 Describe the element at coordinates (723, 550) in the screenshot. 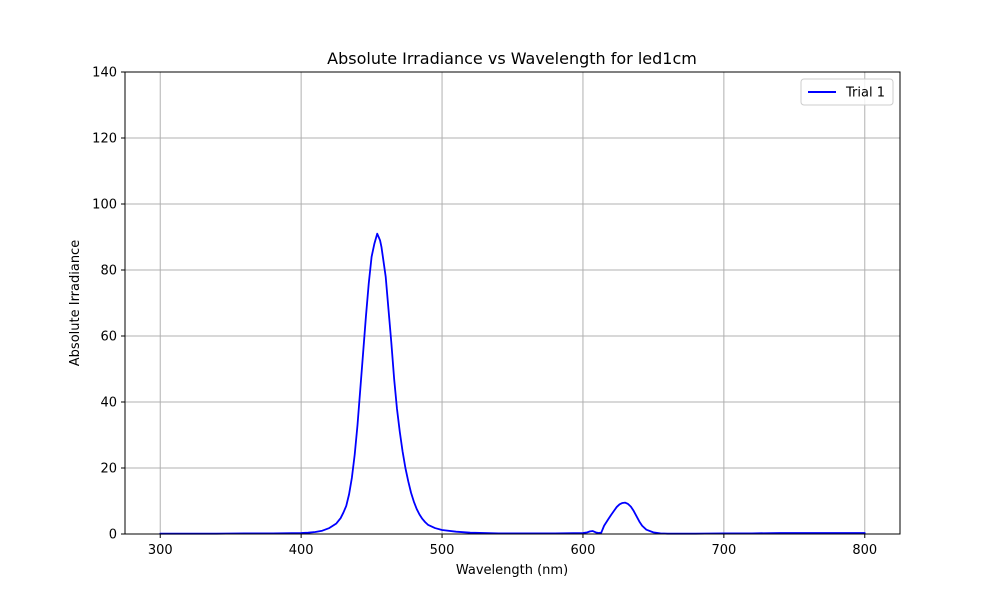

I see `x-tick-label: 700` at that location.